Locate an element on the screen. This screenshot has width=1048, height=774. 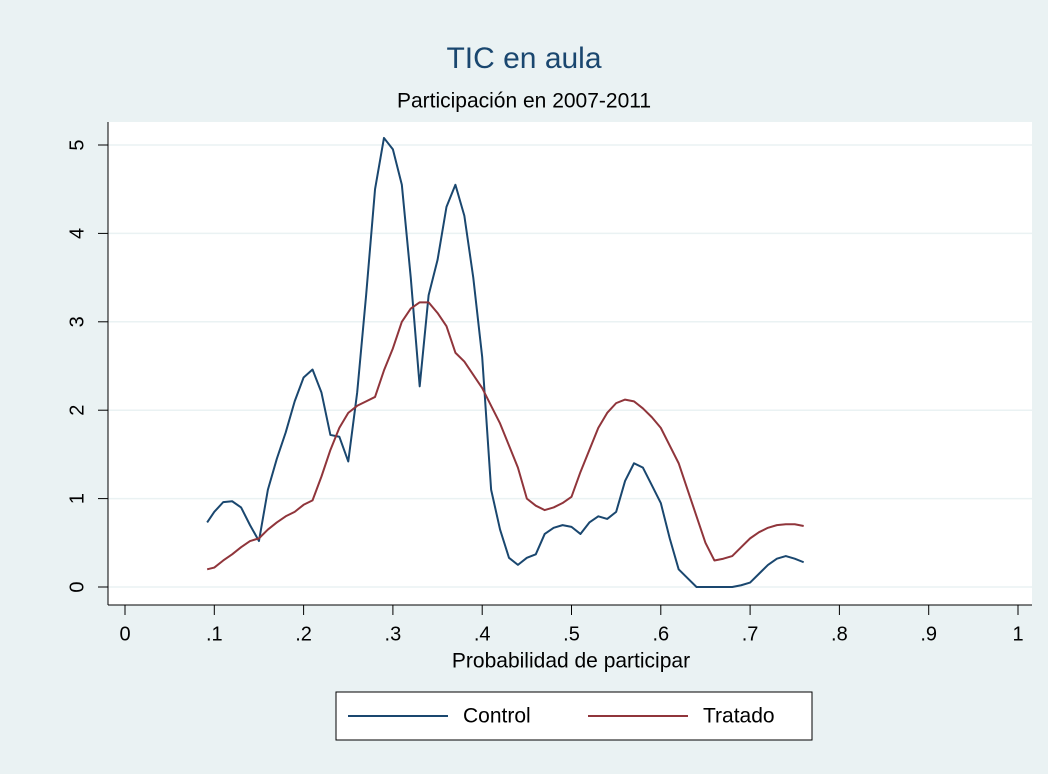
x-tick-label: 1 is located at coordinates (1017, 634).